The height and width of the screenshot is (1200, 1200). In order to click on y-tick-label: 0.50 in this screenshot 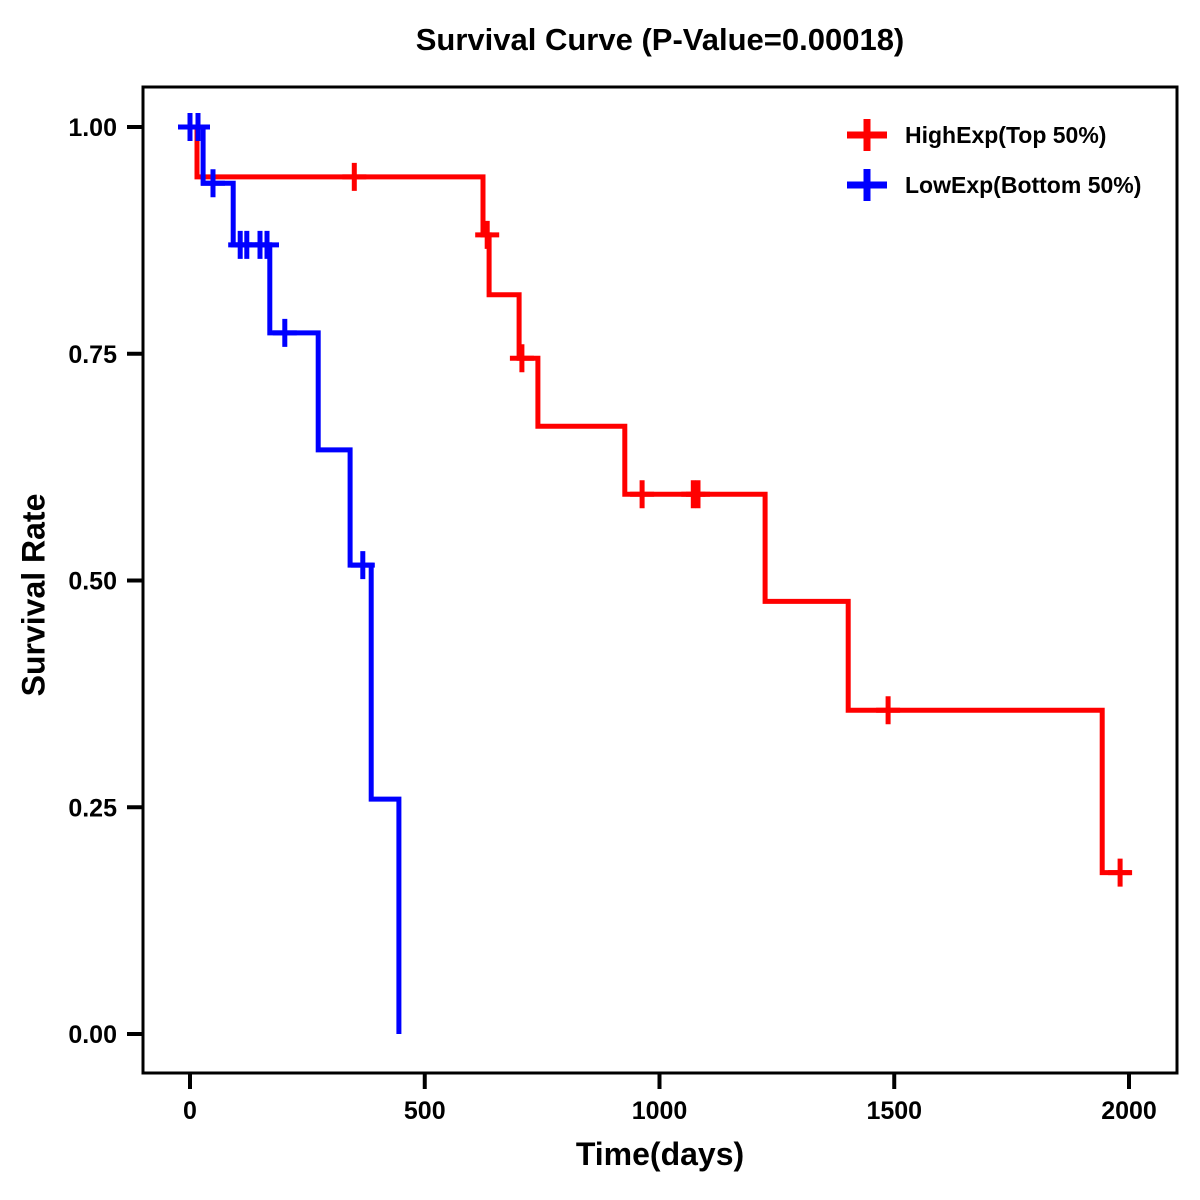, I will do `click(92, 582)`.